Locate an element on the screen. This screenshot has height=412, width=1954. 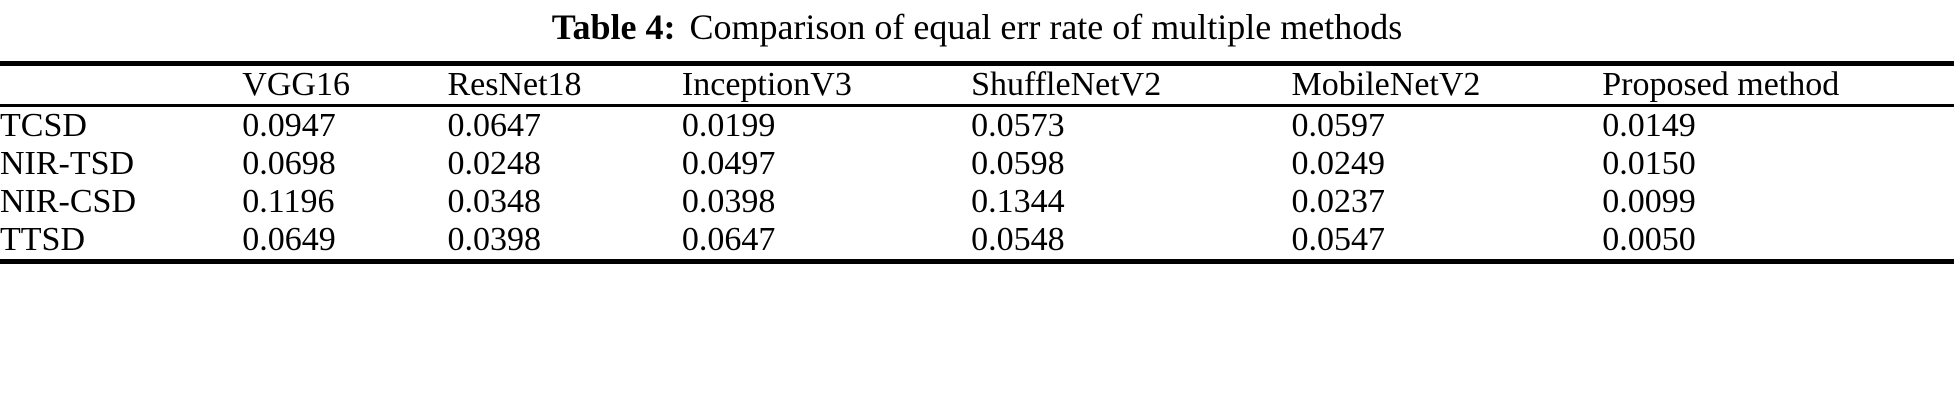
table-cell: 0.0149 is located at coordinates (1649, 126).